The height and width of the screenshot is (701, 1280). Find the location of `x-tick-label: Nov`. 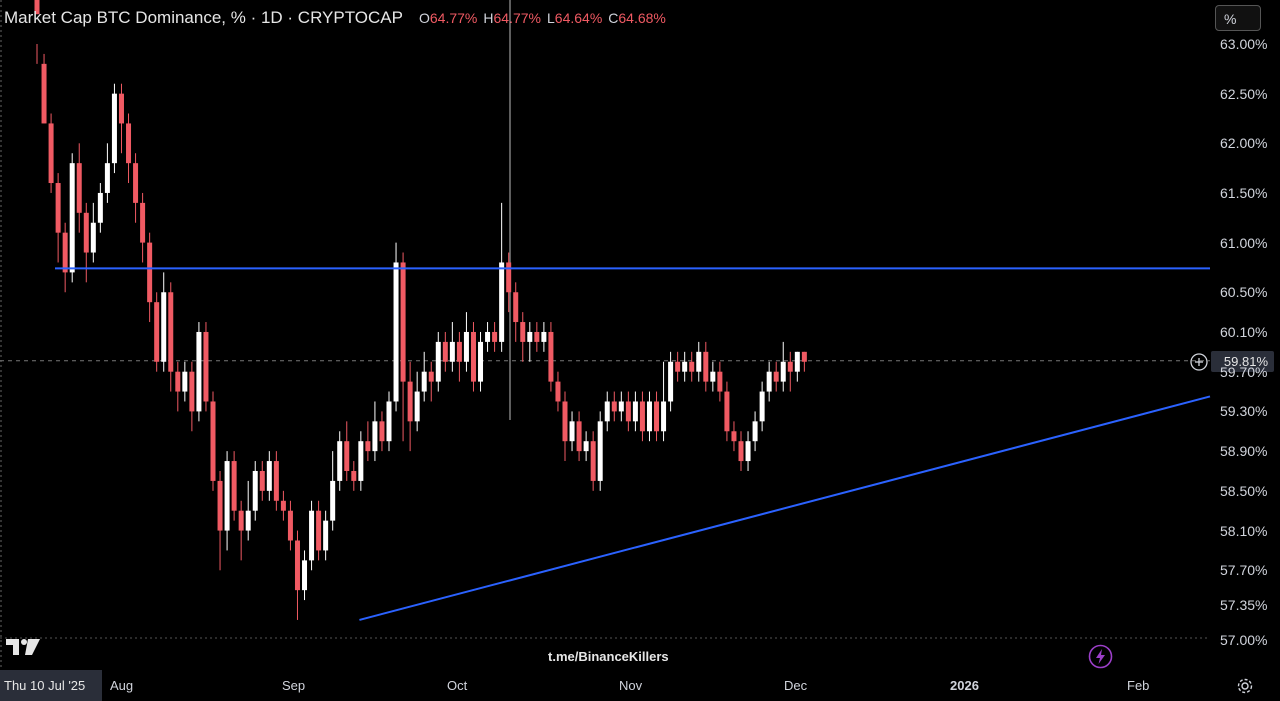

x-tick-label: Nov is located at coordinates (631, 685).